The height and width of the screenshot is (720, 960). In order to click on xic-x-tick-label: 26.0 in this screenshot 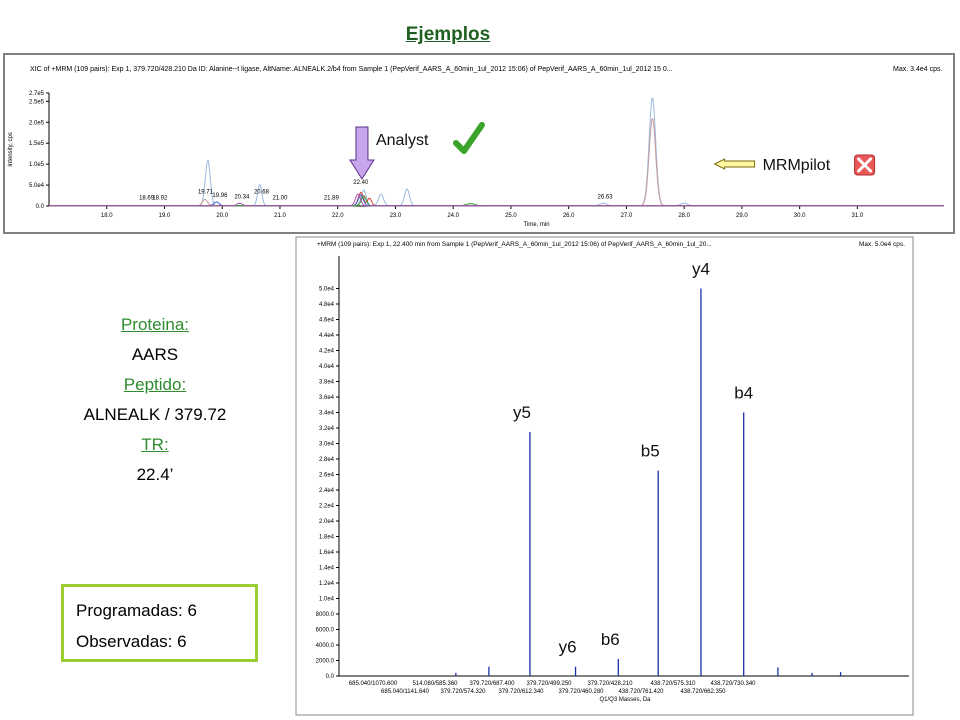, I will do `click(569, 216)`.